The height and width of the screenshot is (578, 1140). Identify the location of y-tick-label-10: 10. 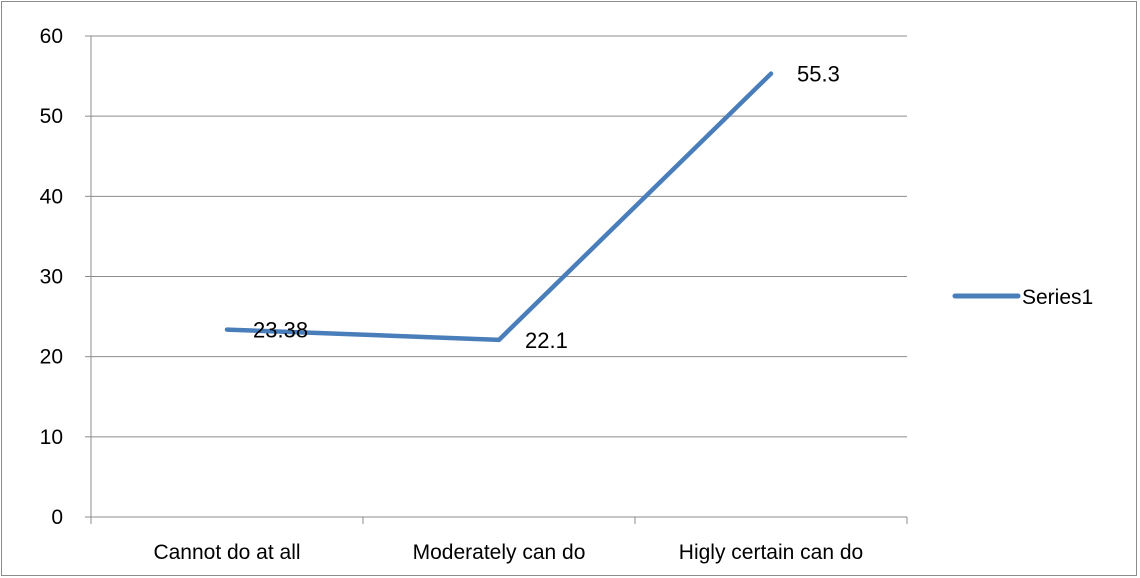
(51, 437).